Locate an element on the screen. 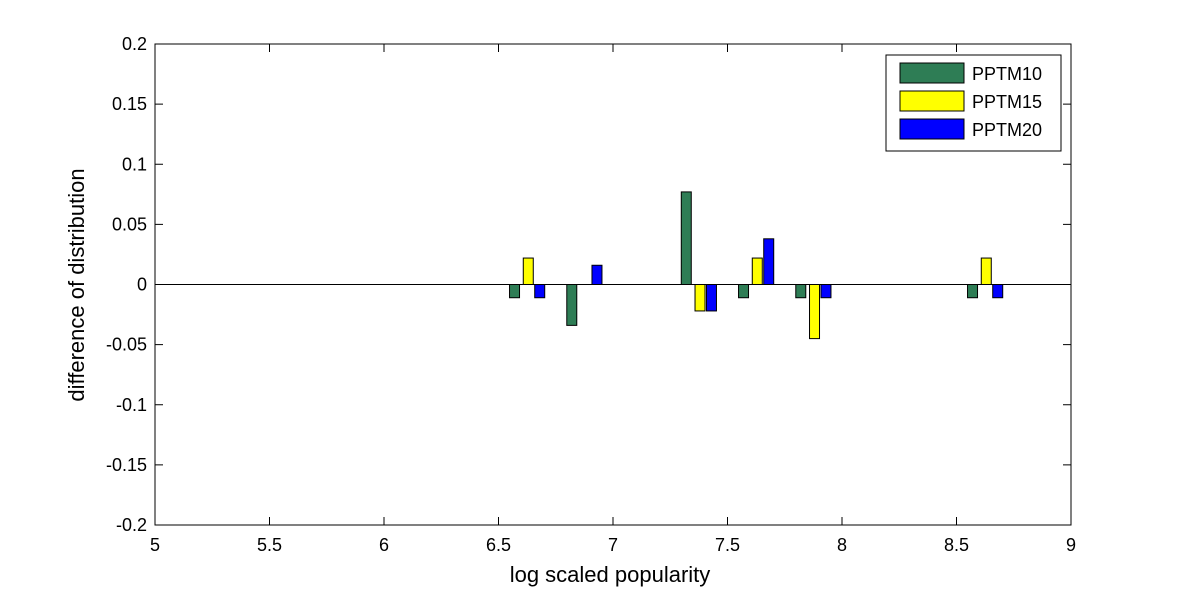 Image resolution: width=1183 pixels, height=591 pixels. x-axis-label: log scaled popularity is located at coordinates (610, 574).